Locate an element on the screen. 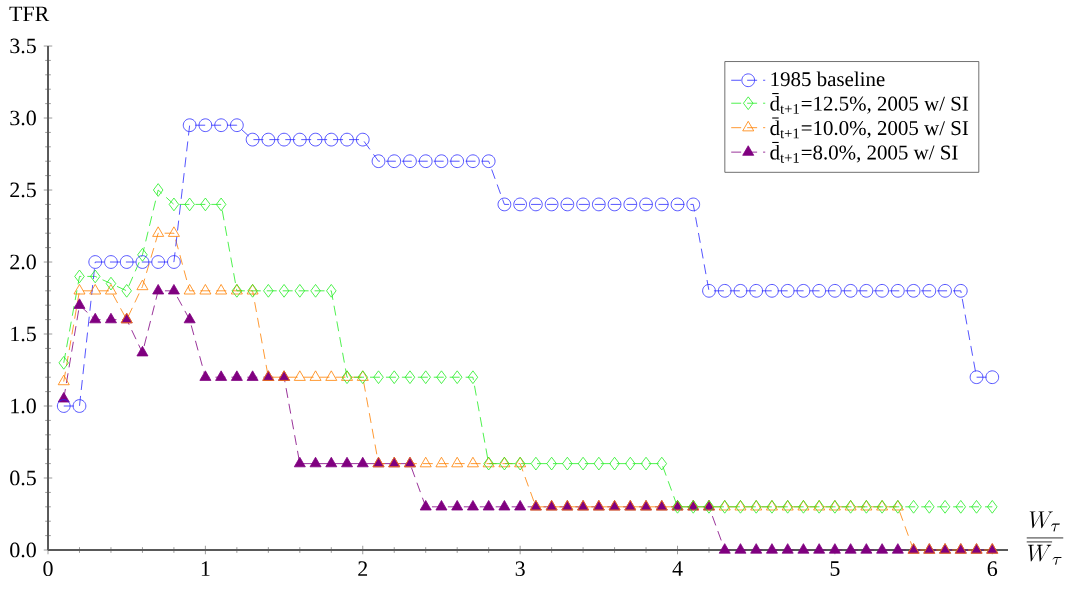 This screenshot has width=1073, height=592. x-tick-label: 0 is located at coordinates (48, 569).